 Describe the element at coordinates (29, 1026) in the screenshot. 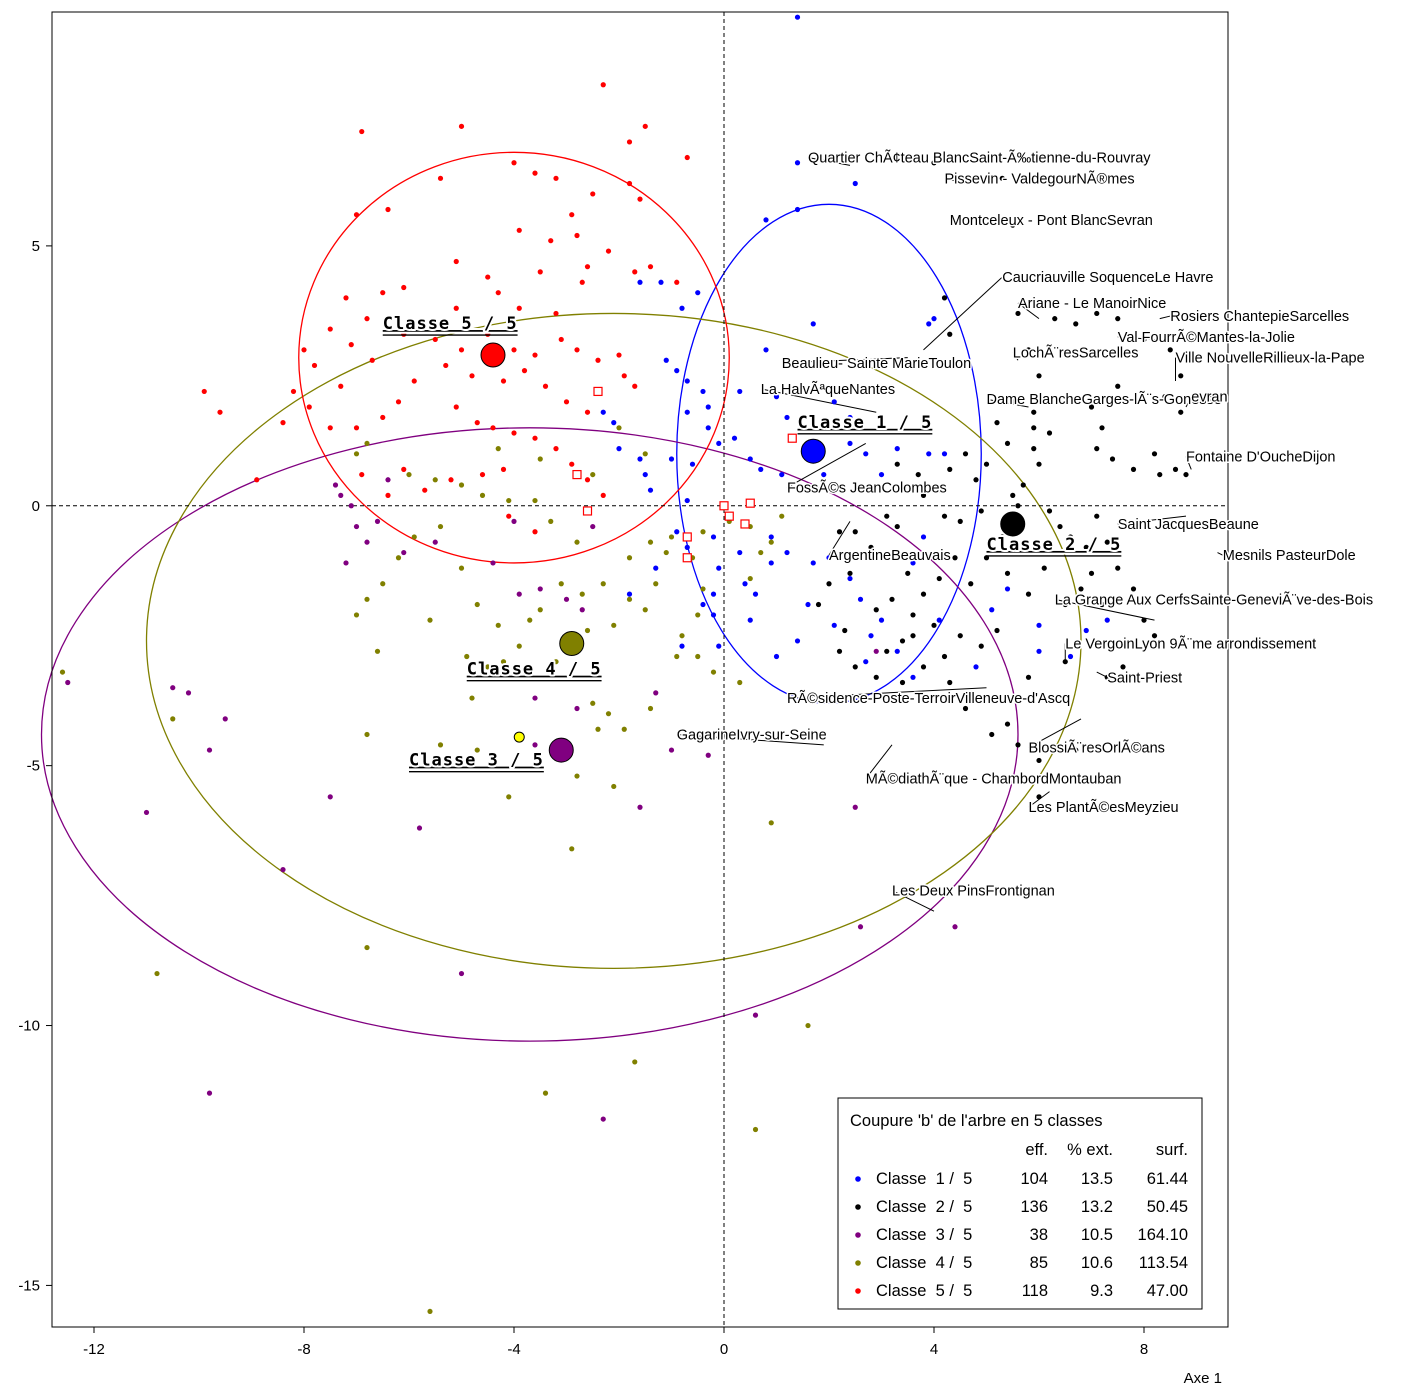

I see `y-tick-label: -10` at that location.